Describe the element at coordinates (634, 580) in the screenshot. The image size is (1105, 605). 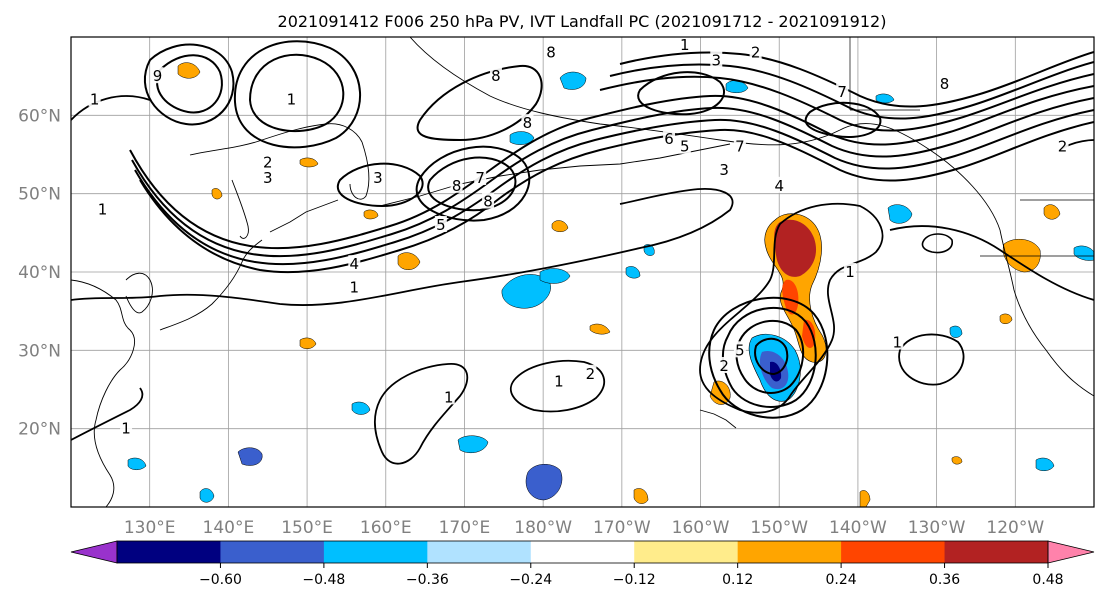
I see `colorbar-tick-label: −0.12` at that location.